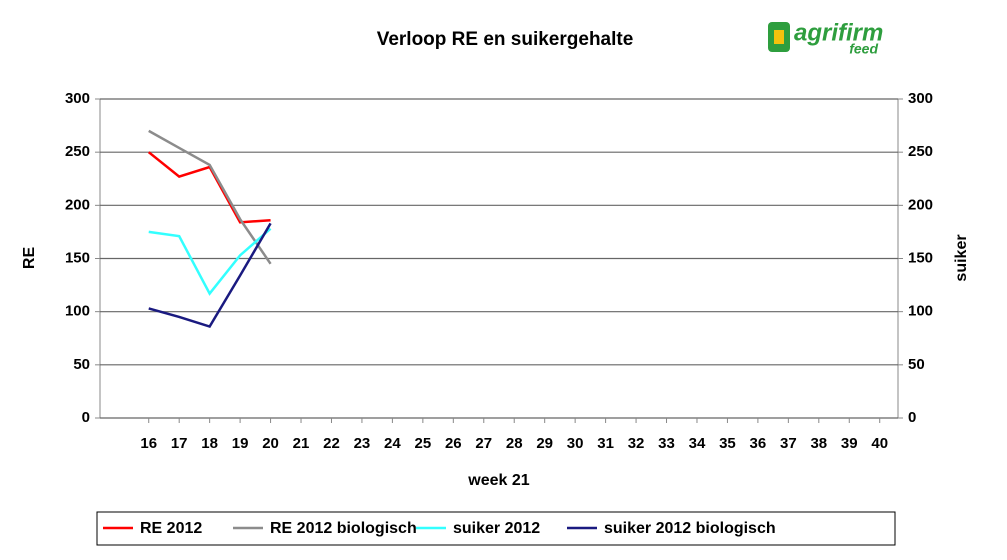 This screenshot has width=1007, height=560. I want to click on x-tick-label: 18, so click(209, 443).